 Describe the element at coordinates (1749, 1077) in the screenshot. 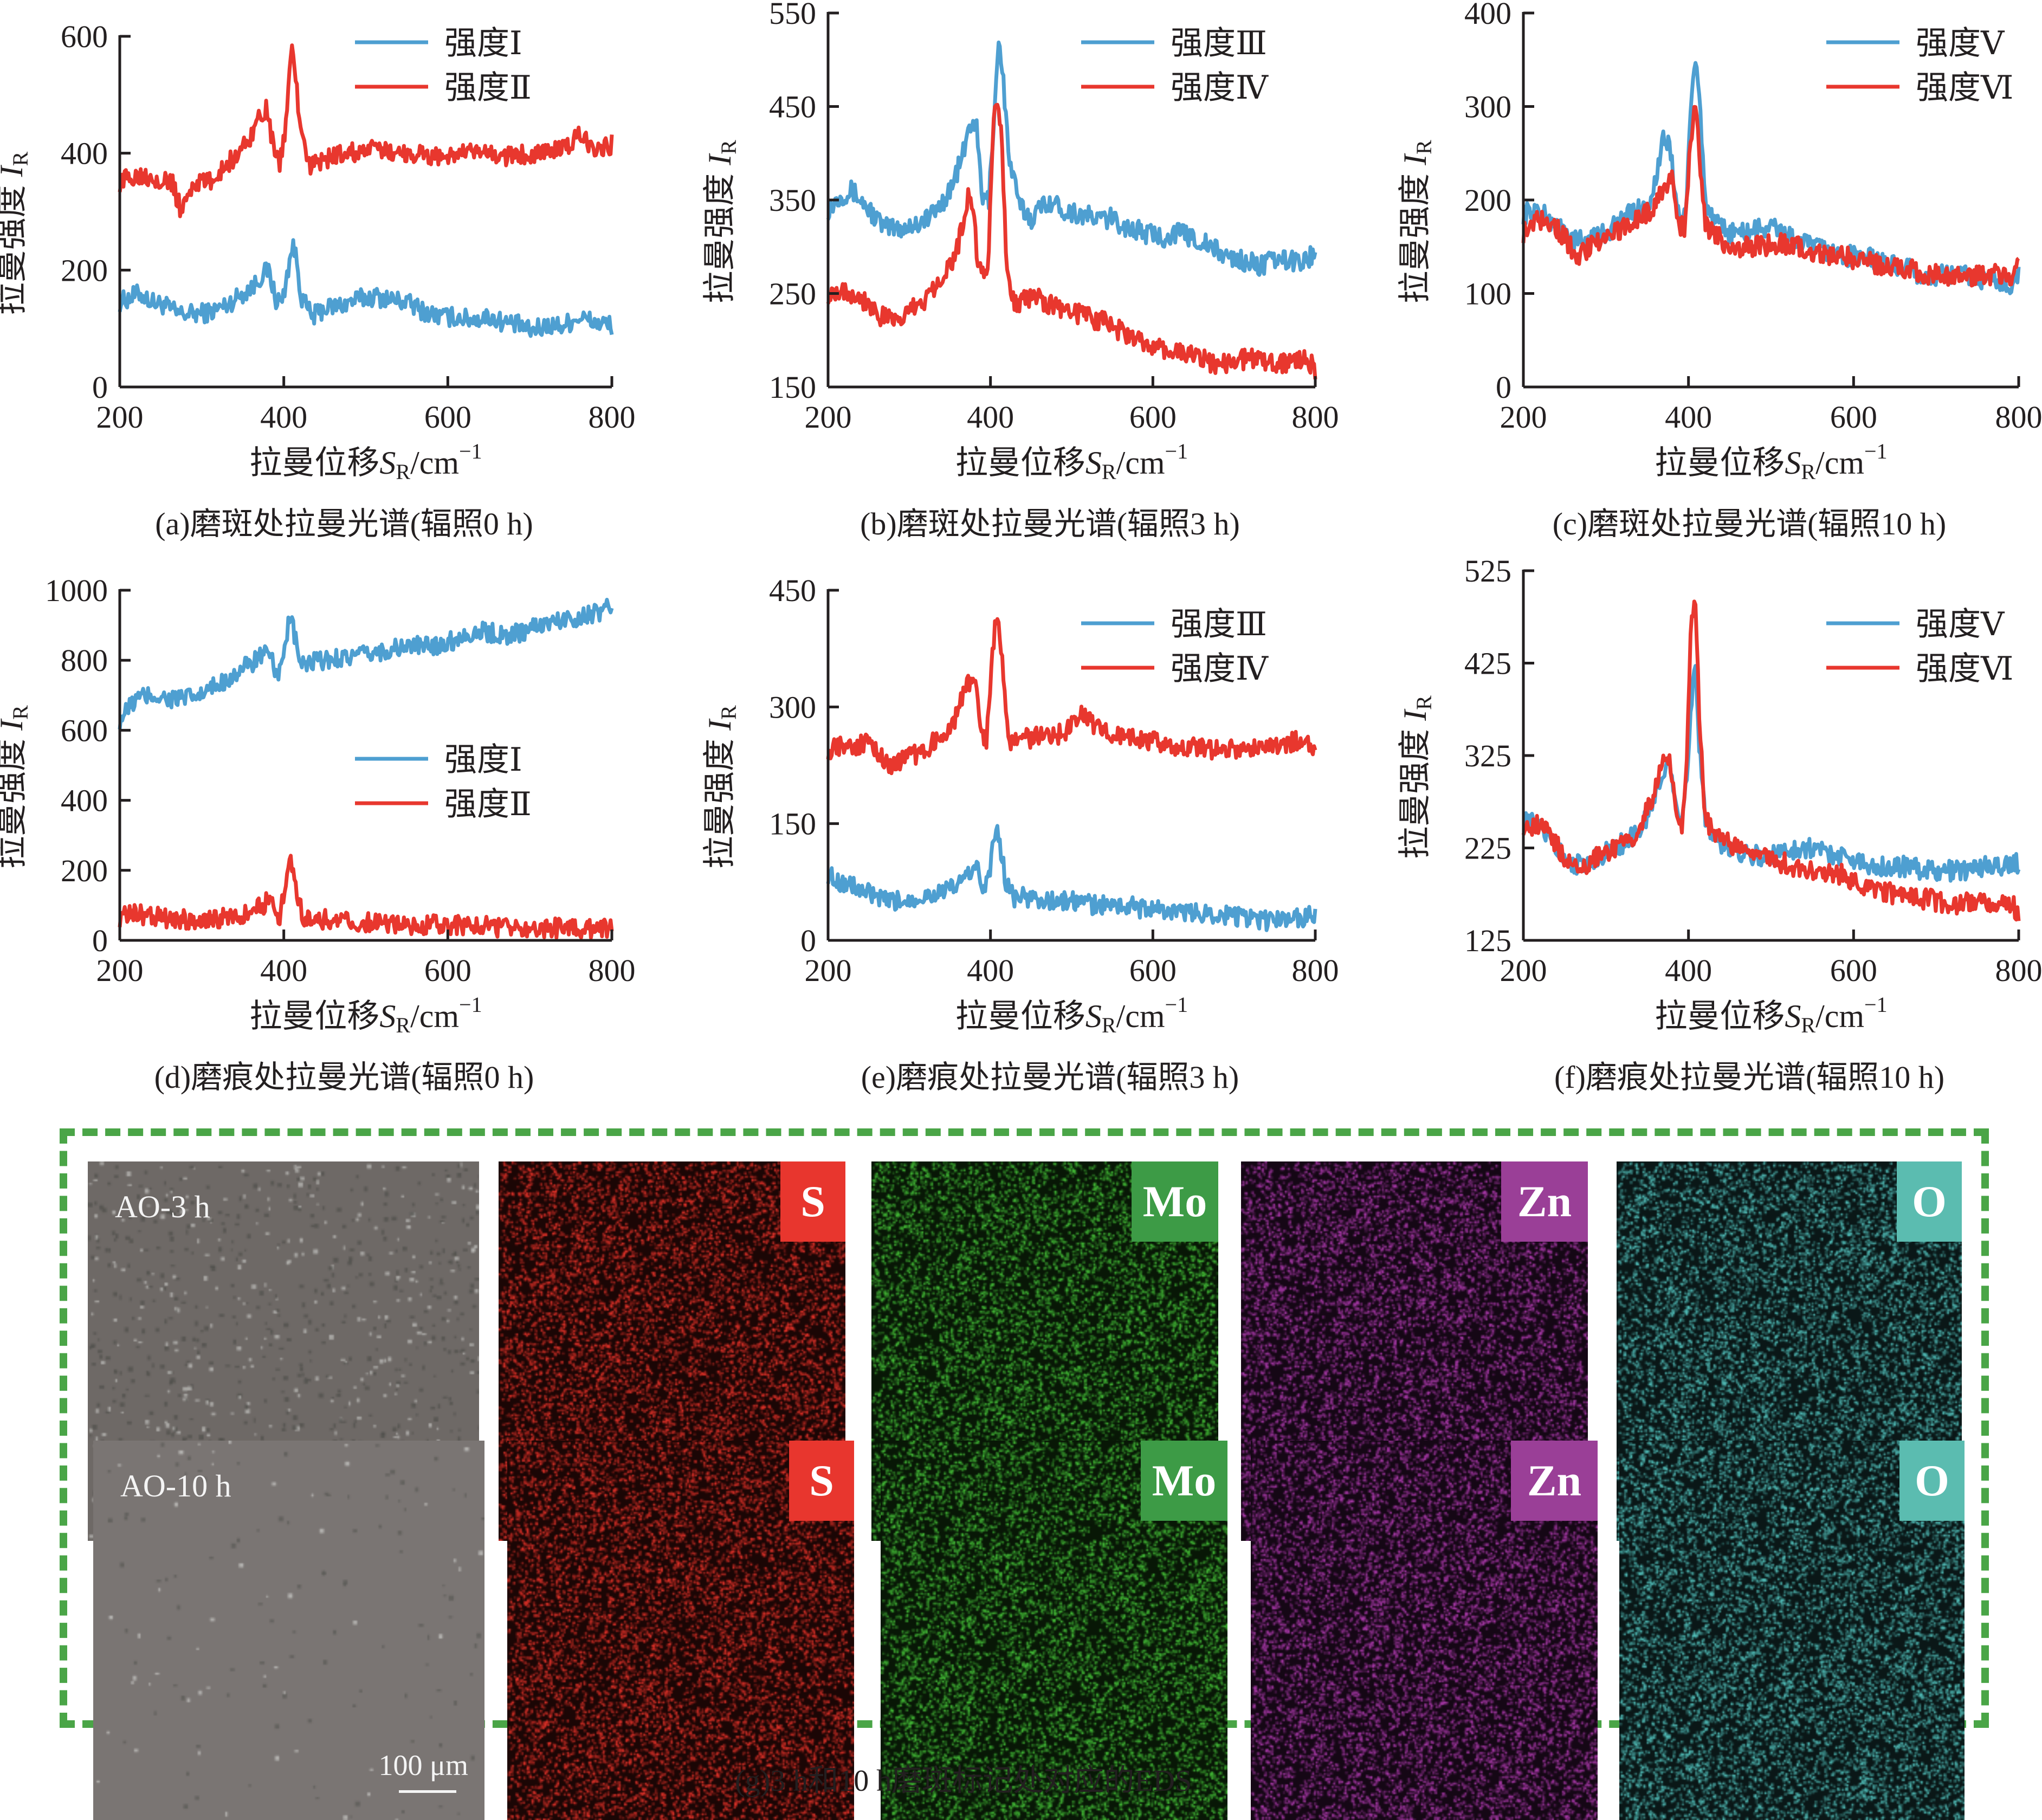

I see `chart-caption: (f)磨痕处拉曼光谱(辐照10 h)` at that location.